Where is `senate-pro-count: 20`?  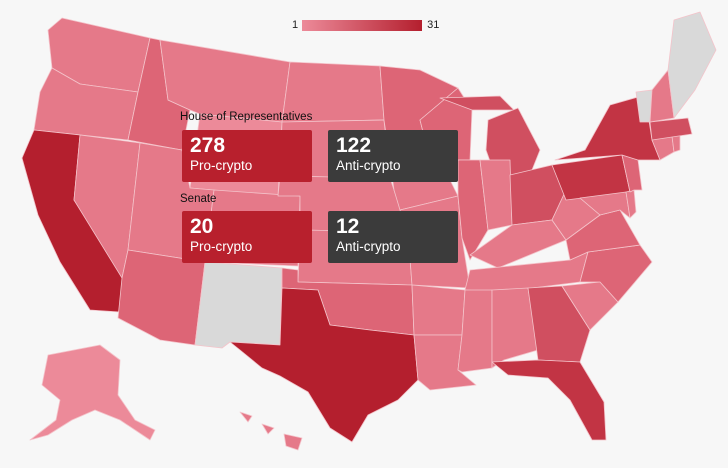 senate-pro-count: 20 is located at coordinates (202, 226).